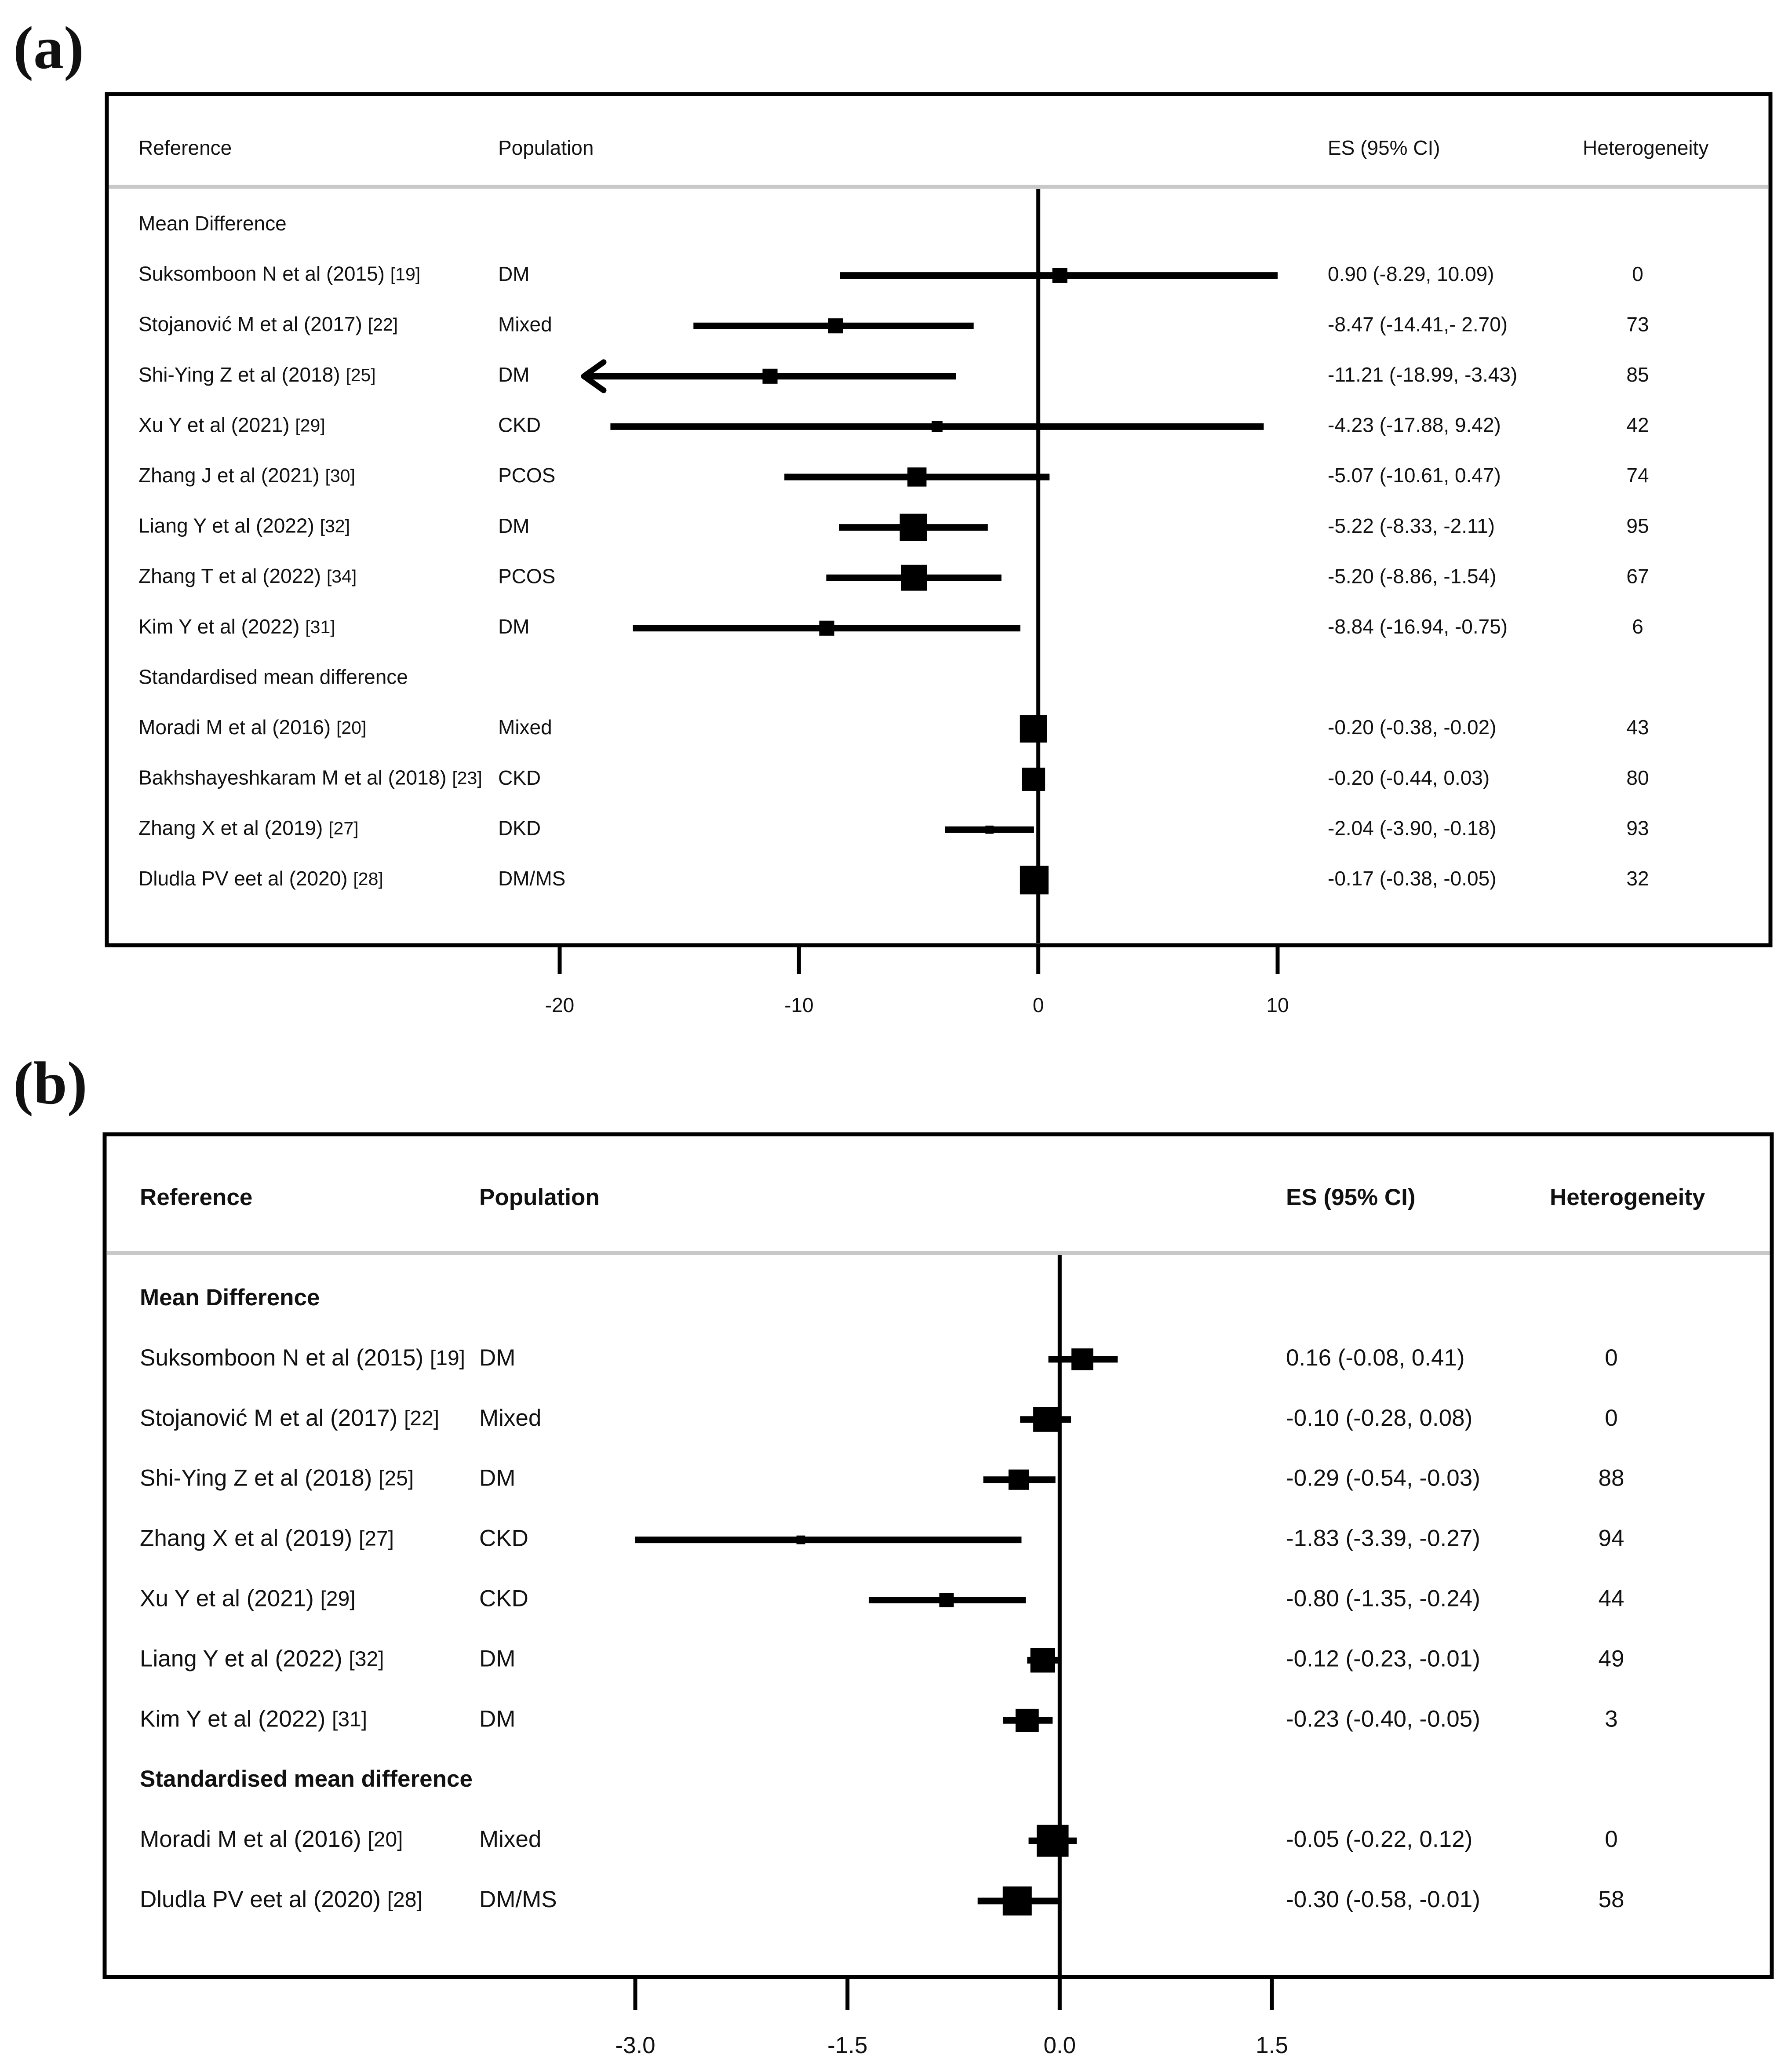  Describe the element at coordinates (1414, 425) in the screenshot. I see `chart-a-study-es-text: -4.23 (-17.88, 9.42)` at that location.